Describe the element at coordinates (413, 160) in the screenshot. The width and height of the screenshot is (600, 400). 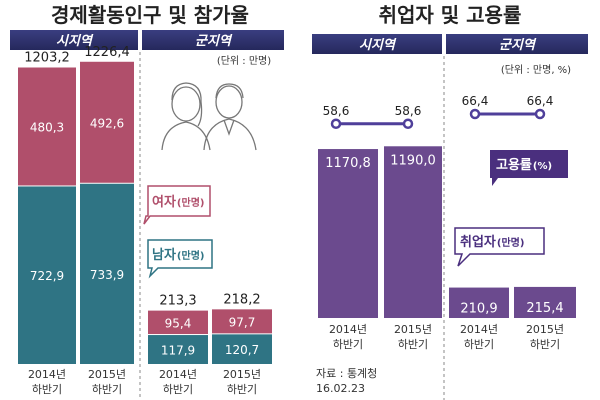
I see `employed-value-label: 1190,0` at that location.